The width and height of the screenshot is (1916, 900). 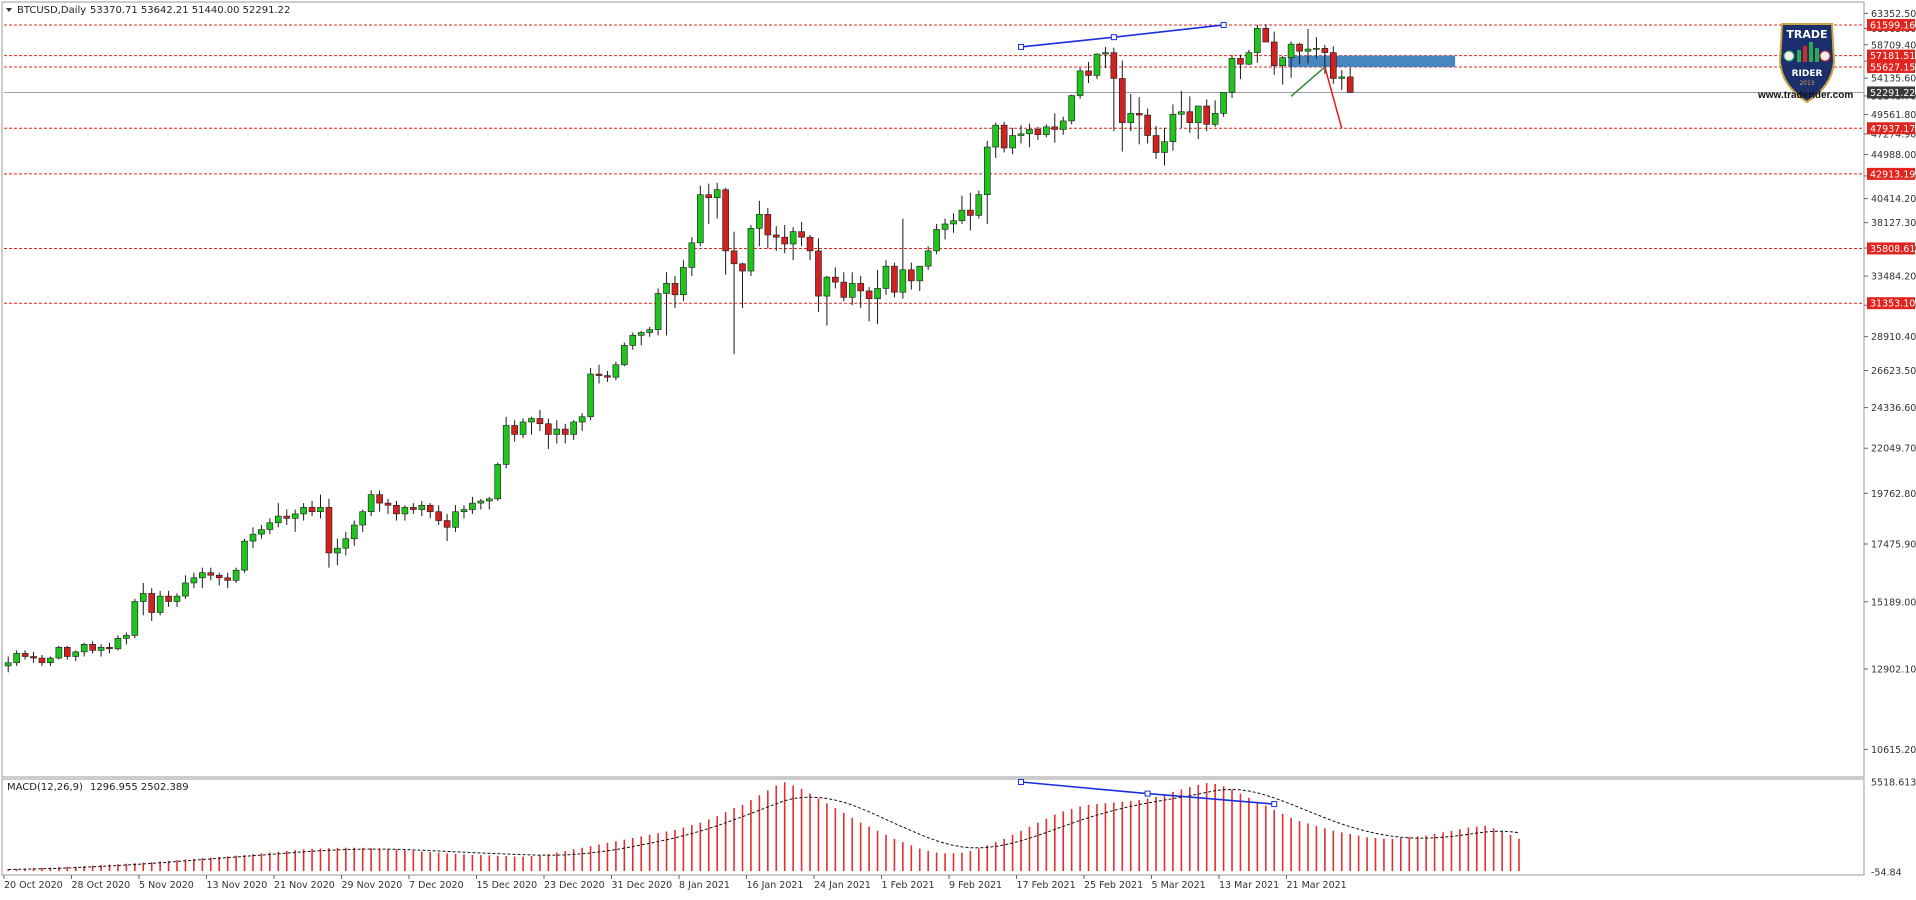 I want to click on y-tick-label: 63352.50, so click(x=1893, y=14).